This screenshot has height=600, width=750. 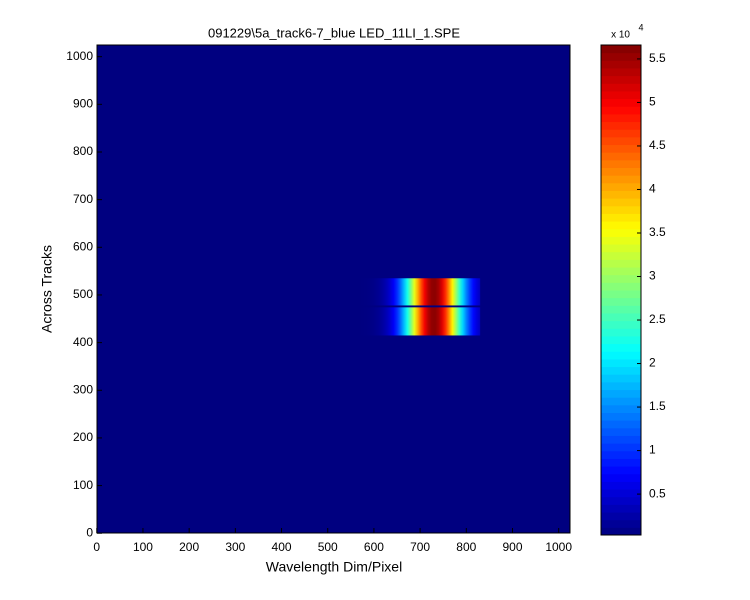 What do you see at coordinates (652, 276) in the screenshot?
I see `colorbar-tick-label: 3` at bounding box center [652, 276].